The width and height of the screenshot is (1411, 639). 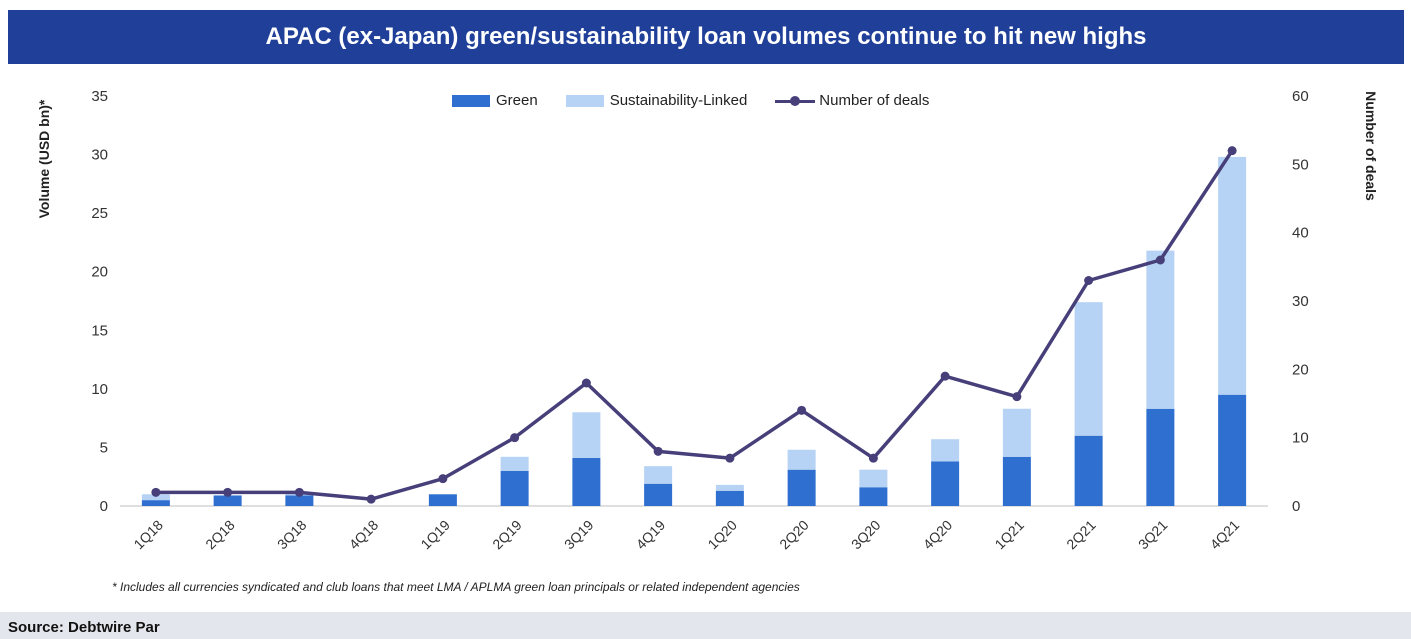 I want to click on deals-point-3Q19, so click(x=586, y=383).